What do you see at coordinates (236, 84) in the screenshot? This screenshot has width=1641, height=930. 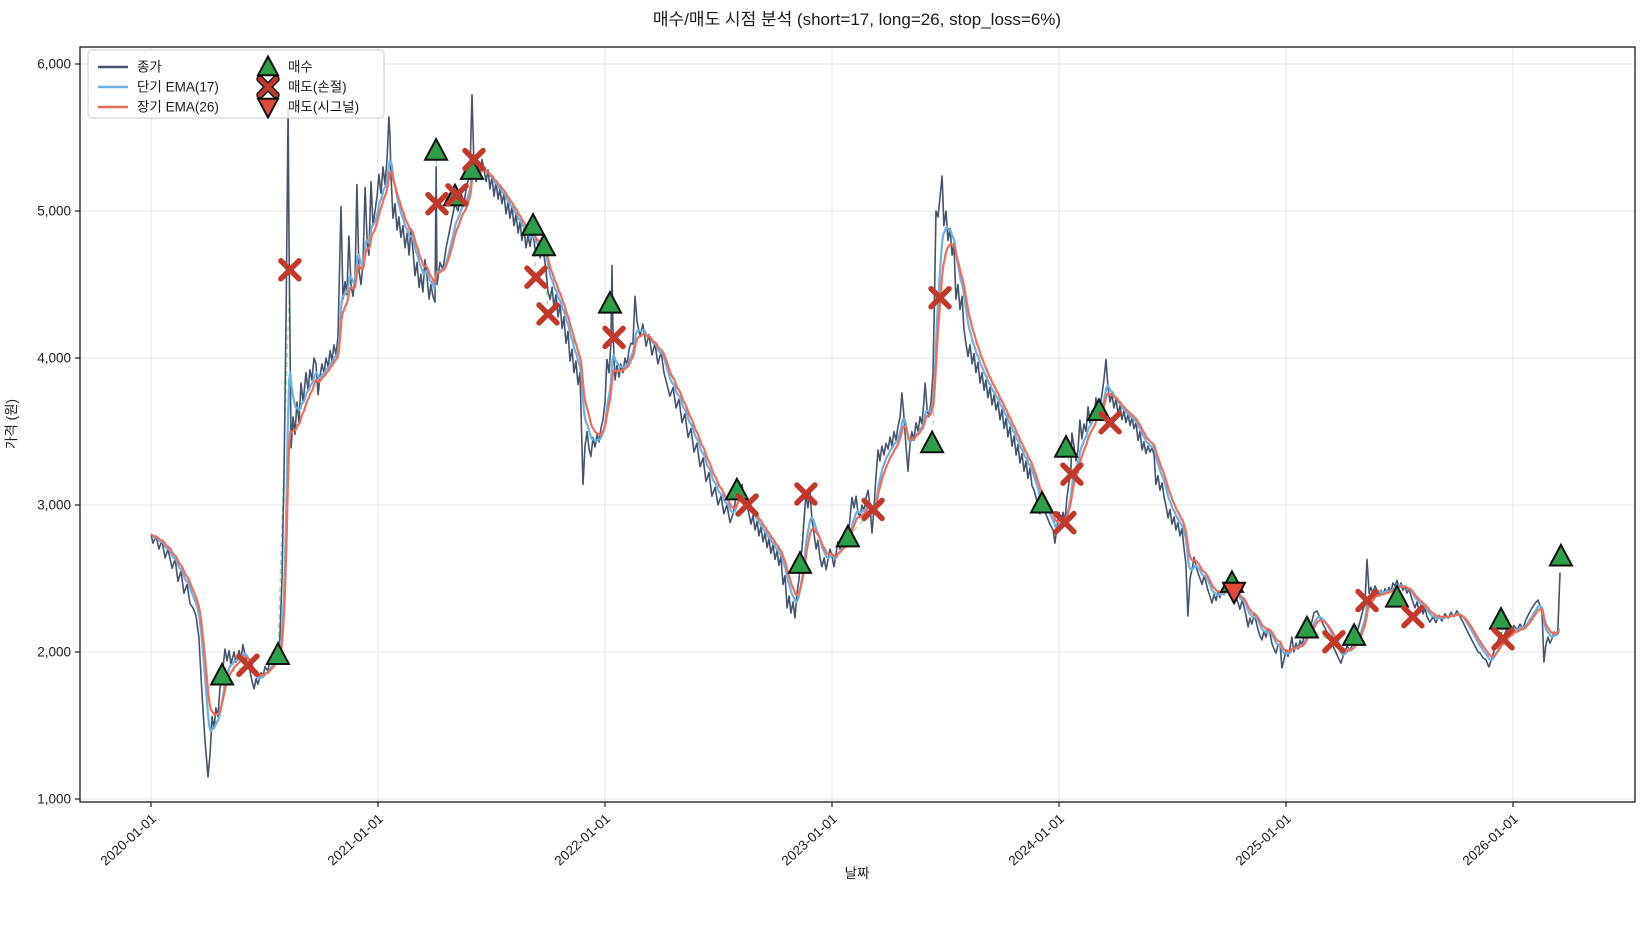 I see `legend-box` at bounding box center [236, 84].